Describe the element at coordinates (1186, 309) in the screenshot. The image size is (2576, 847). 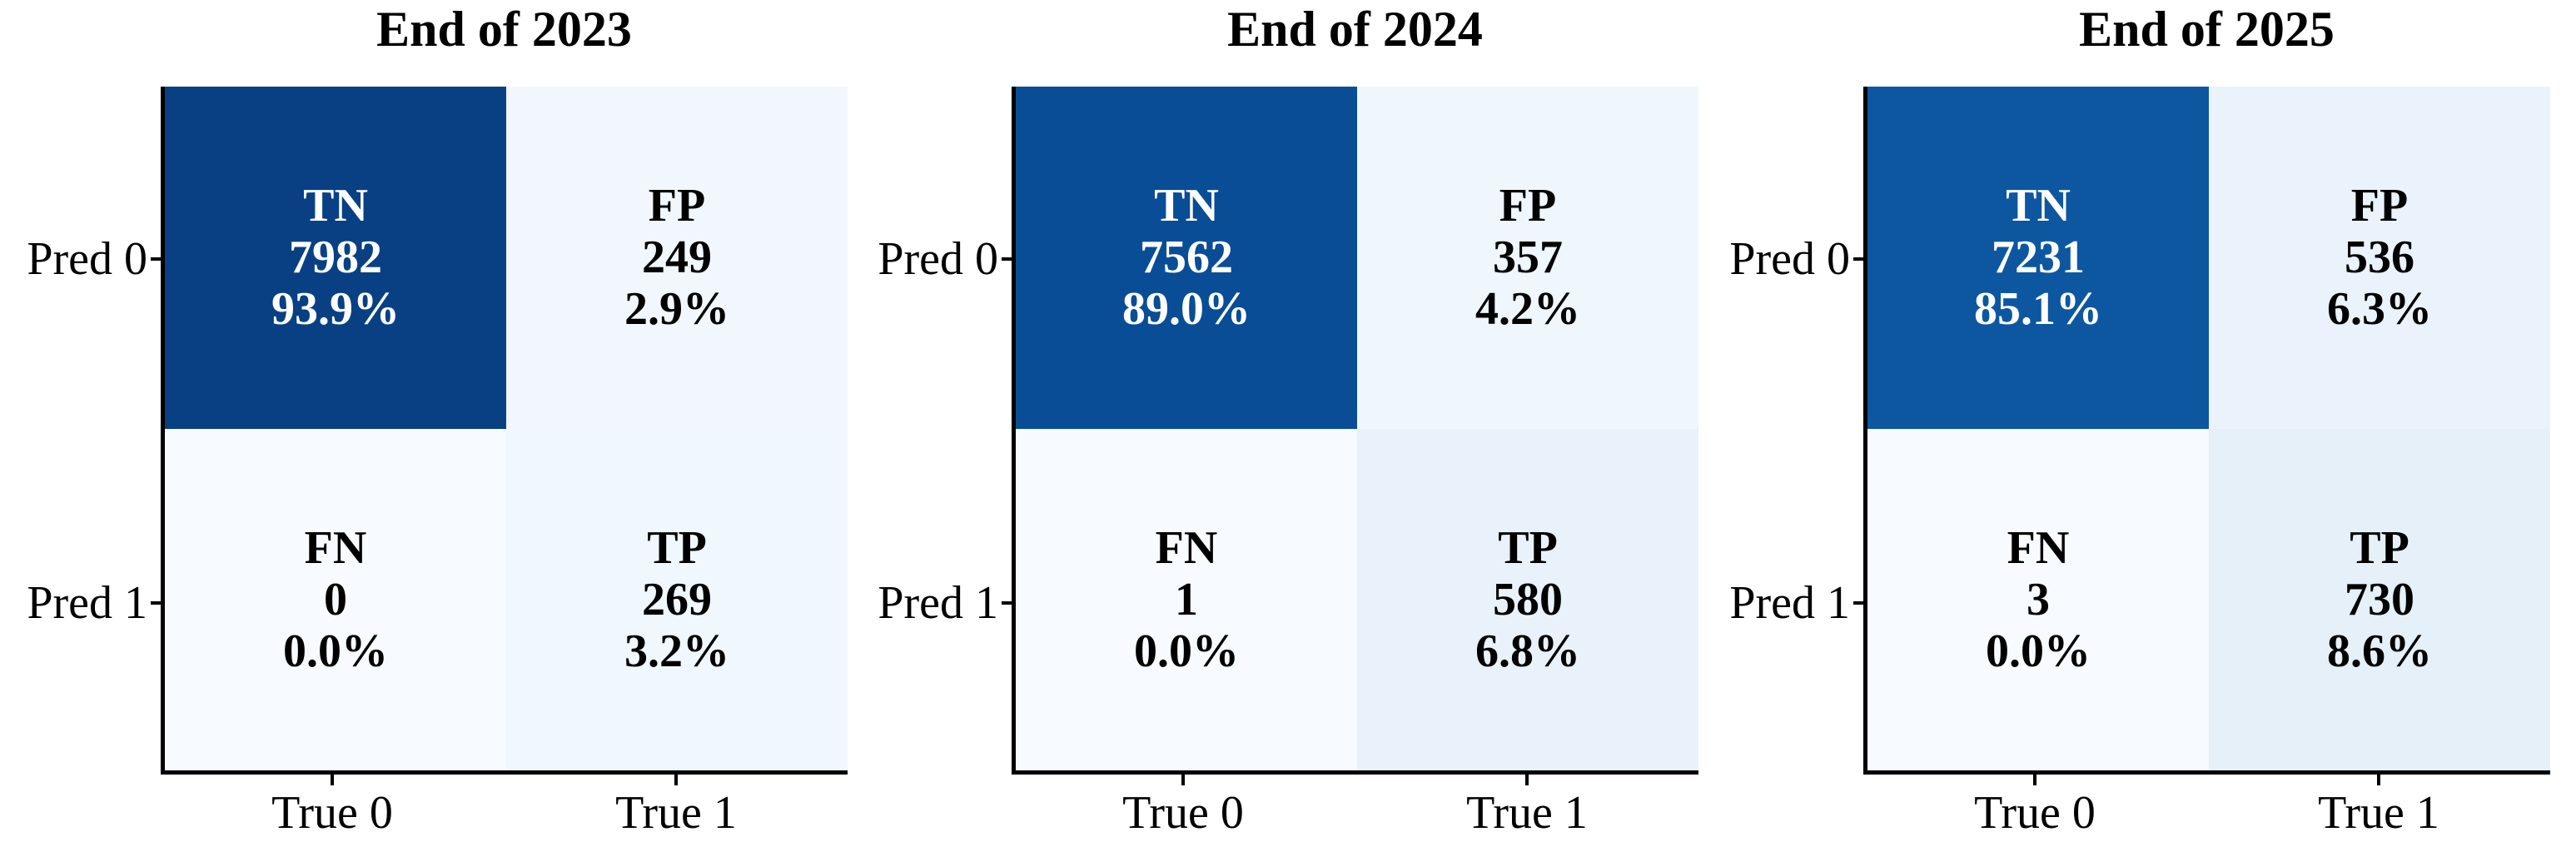
I see `cell-percent: 89.0%` at that location.